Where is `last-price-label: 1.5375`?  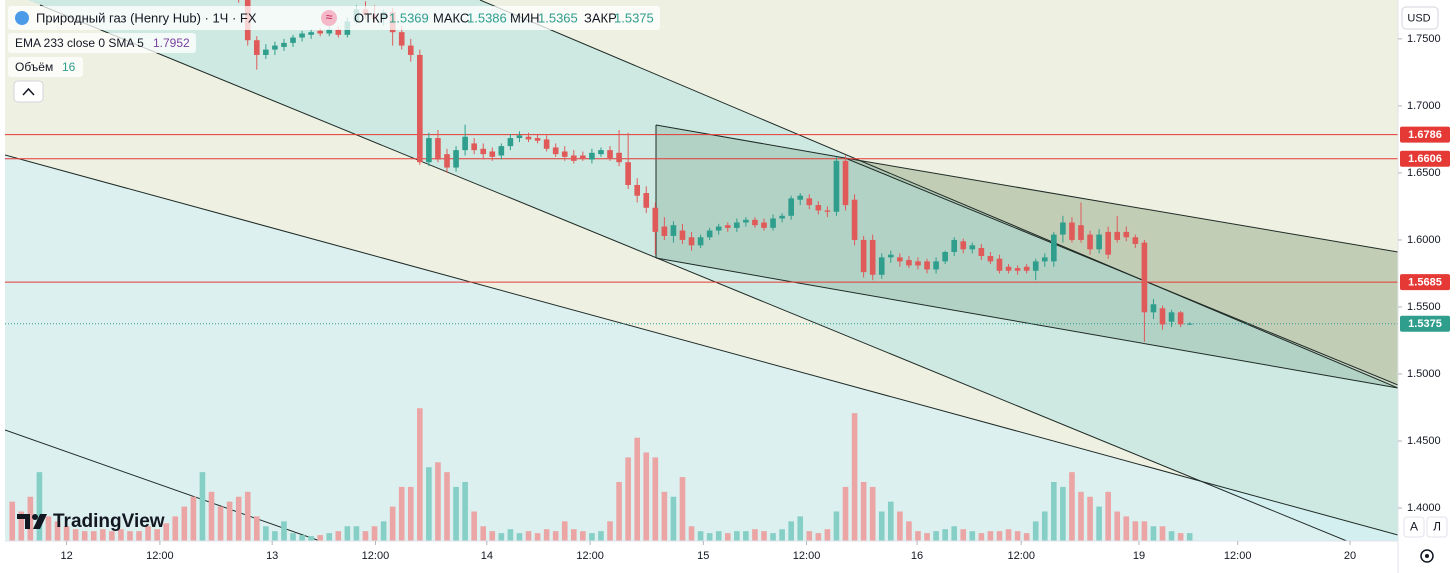 last-price-label: 1.5375 is located at coordinates (1425, 324).